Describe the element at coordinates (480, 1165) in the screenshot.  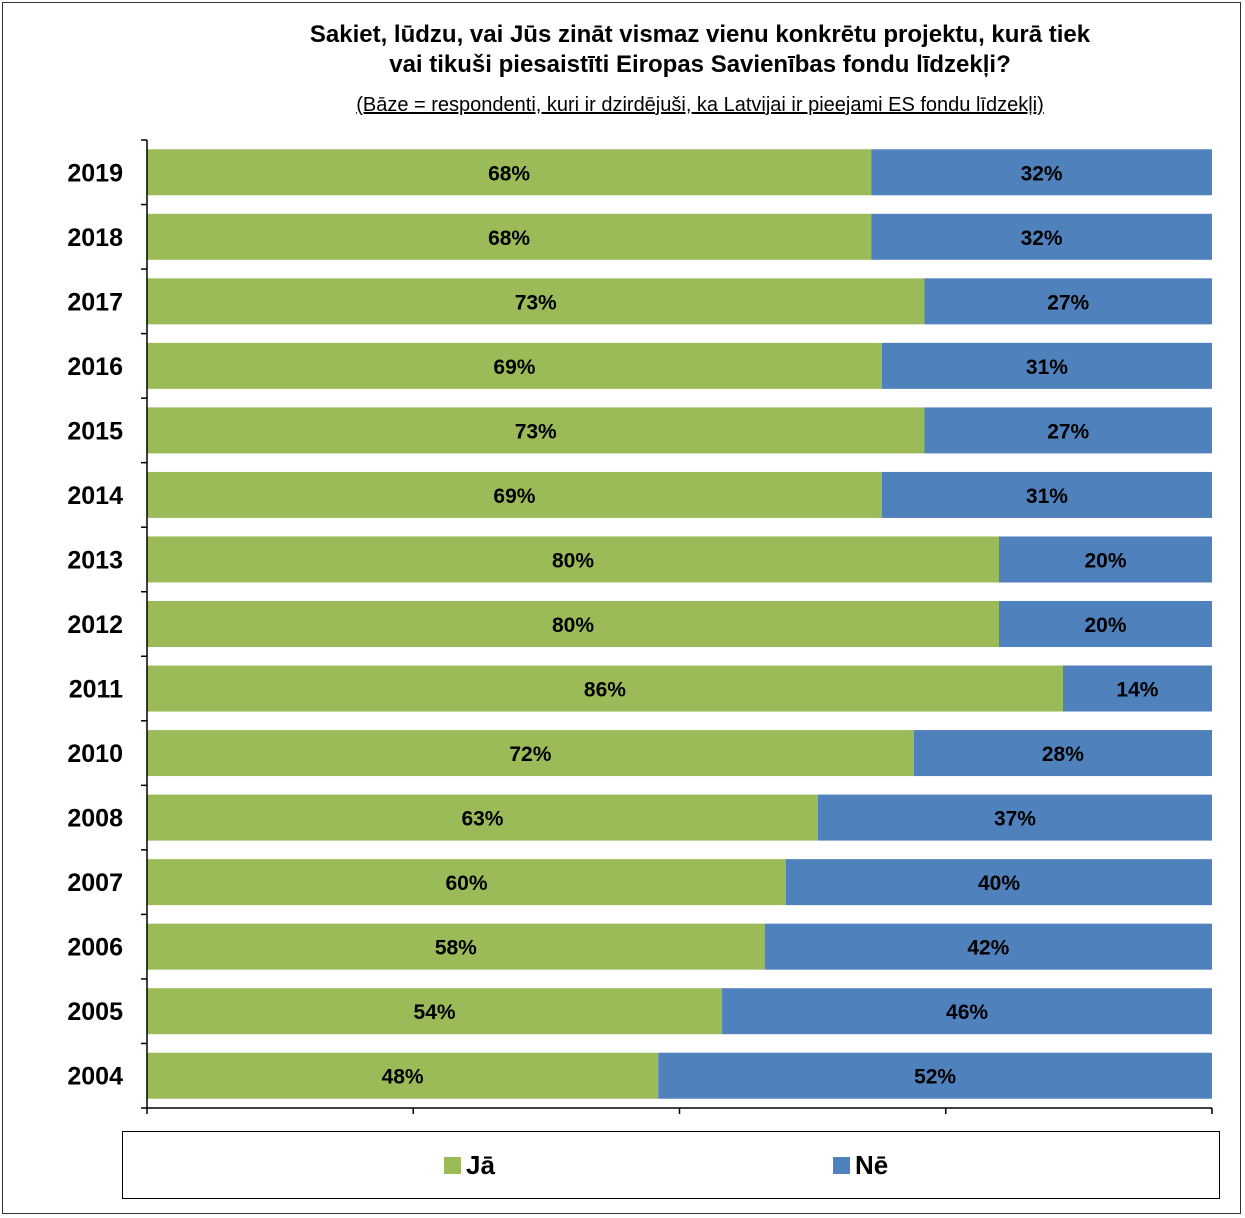
I see `legend-label-ja: Jā` at that location.